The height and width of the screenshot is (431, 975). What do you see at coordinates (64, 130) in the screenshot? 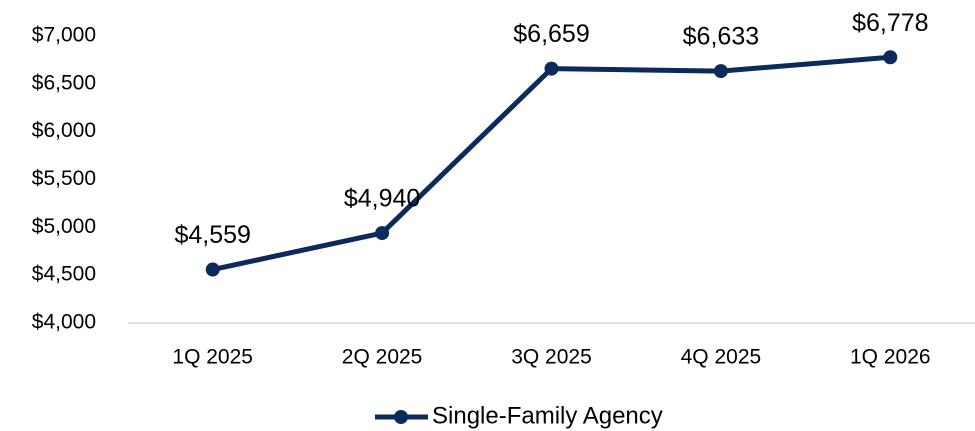
I see `y-tick-label: $6,000` at bounding box center [64, 130].